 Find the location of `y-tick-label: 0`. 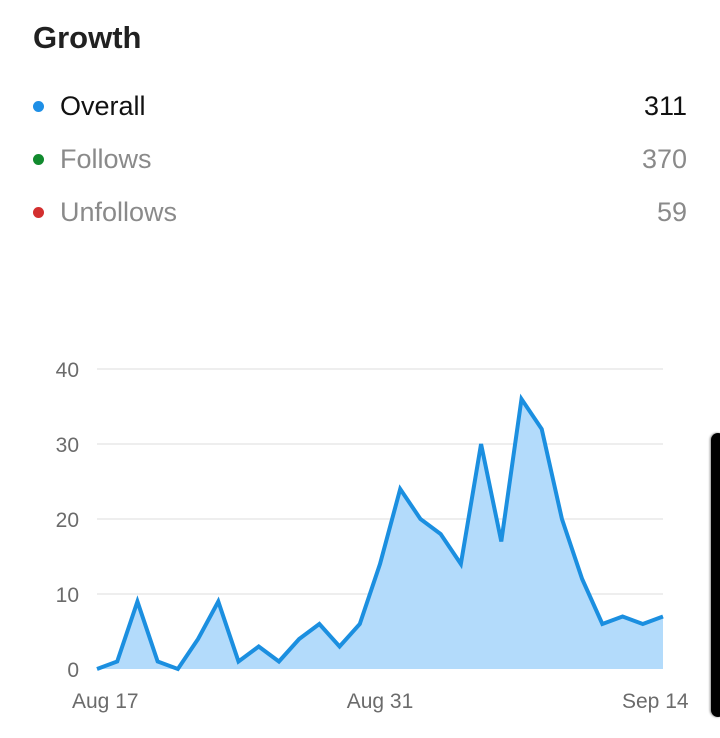

y-tick-label: 0 is located at coordinates (73, 670).